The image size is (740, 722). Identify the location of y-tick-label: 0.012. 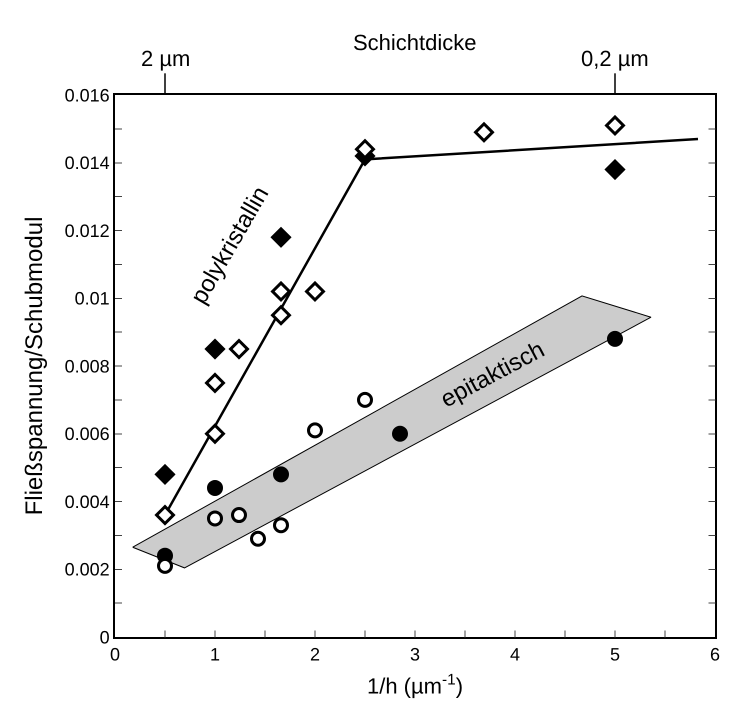
(87, 230).